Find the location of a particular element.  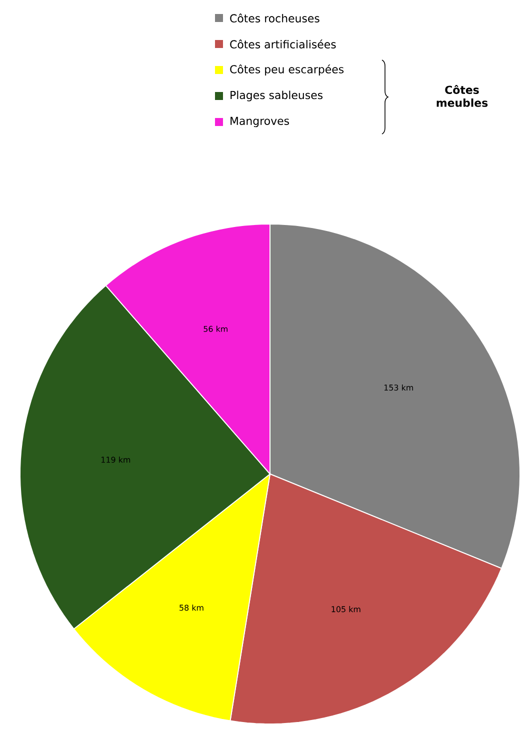

legend-label: Mangroves is located at coordinates (259, 122).